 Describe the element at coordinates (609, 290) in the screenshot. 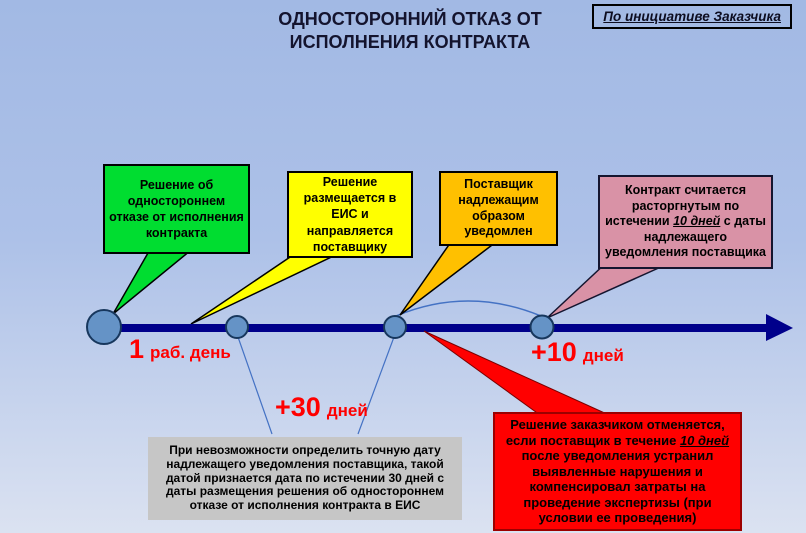

I see `callout-tail-terminated` at that location.